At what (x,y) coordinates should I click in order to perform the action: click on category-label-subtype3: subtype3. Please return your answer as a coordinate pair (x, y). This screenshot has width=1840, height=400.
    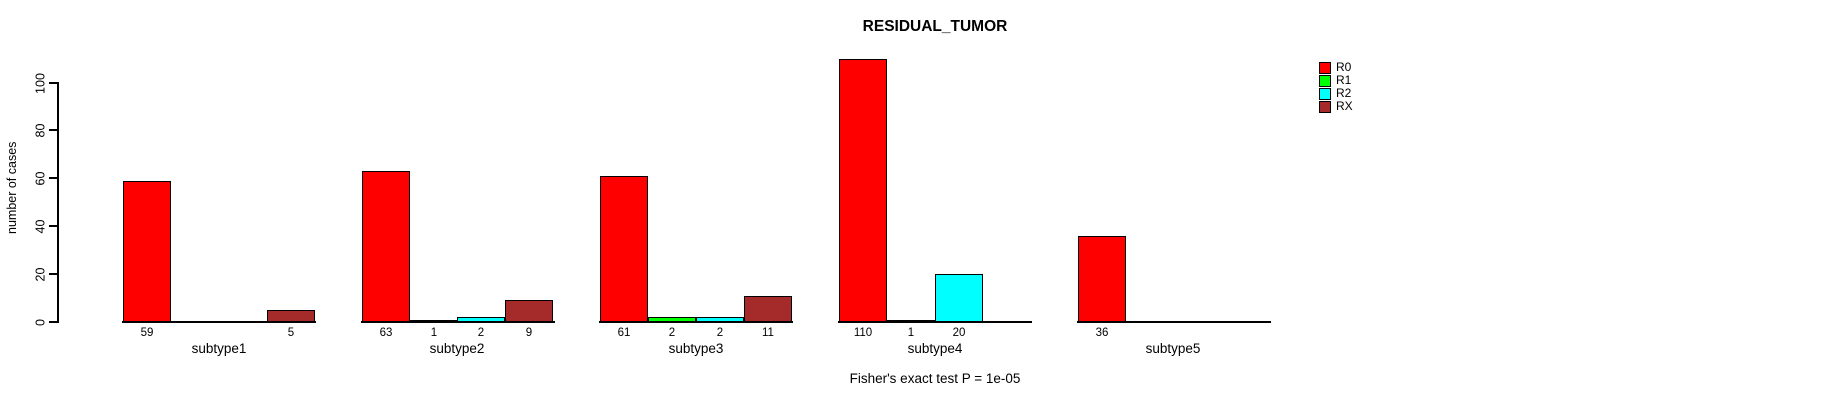
    Looking at the image, I should click on (696, 348).